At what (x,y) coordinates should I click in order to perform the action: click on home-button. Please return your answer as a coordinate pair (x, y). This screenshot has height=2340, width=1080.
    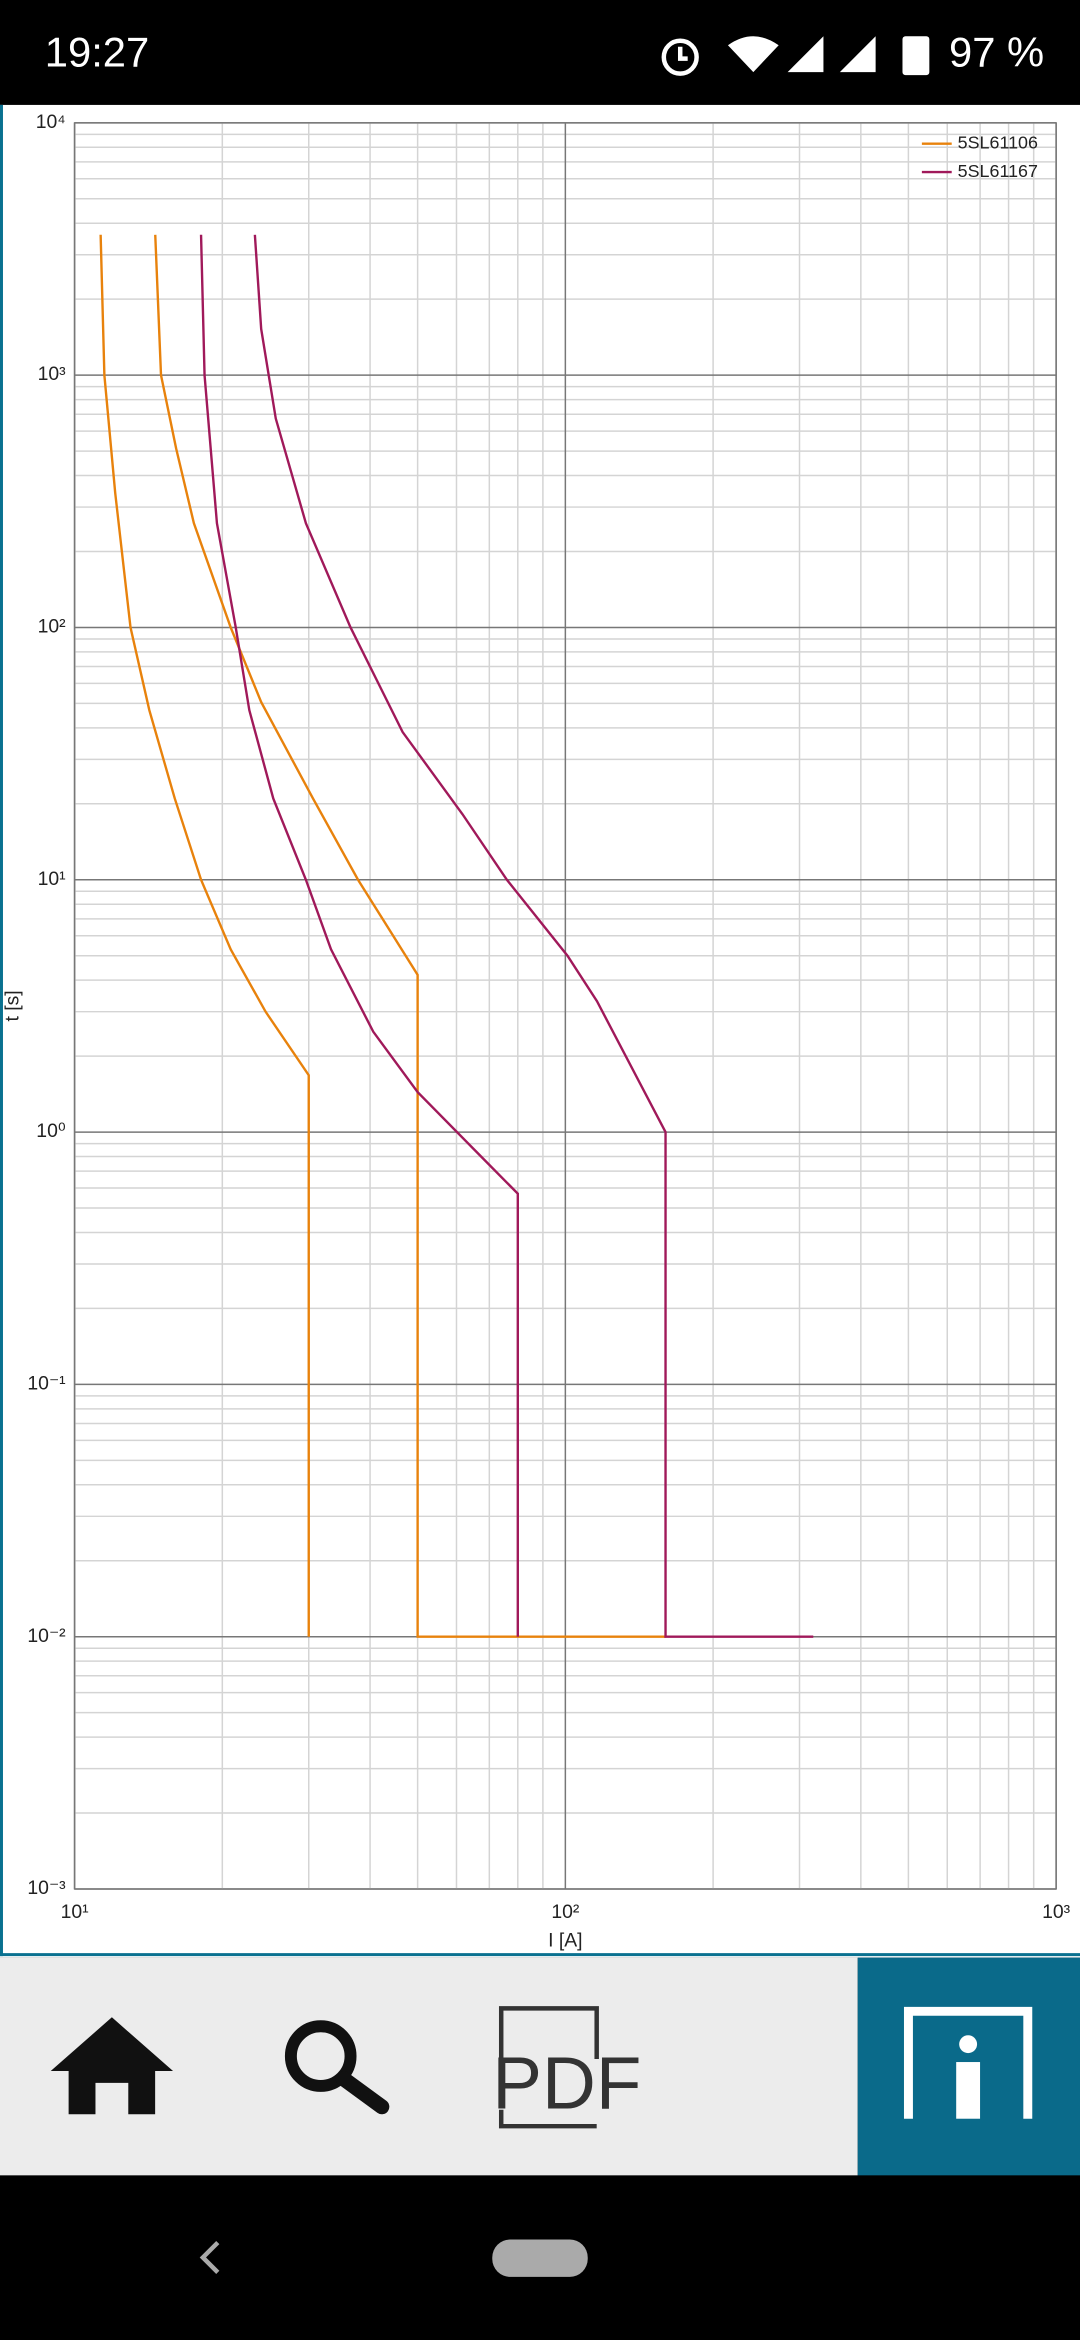
    Looking at the image, I should click on (112, 2066).